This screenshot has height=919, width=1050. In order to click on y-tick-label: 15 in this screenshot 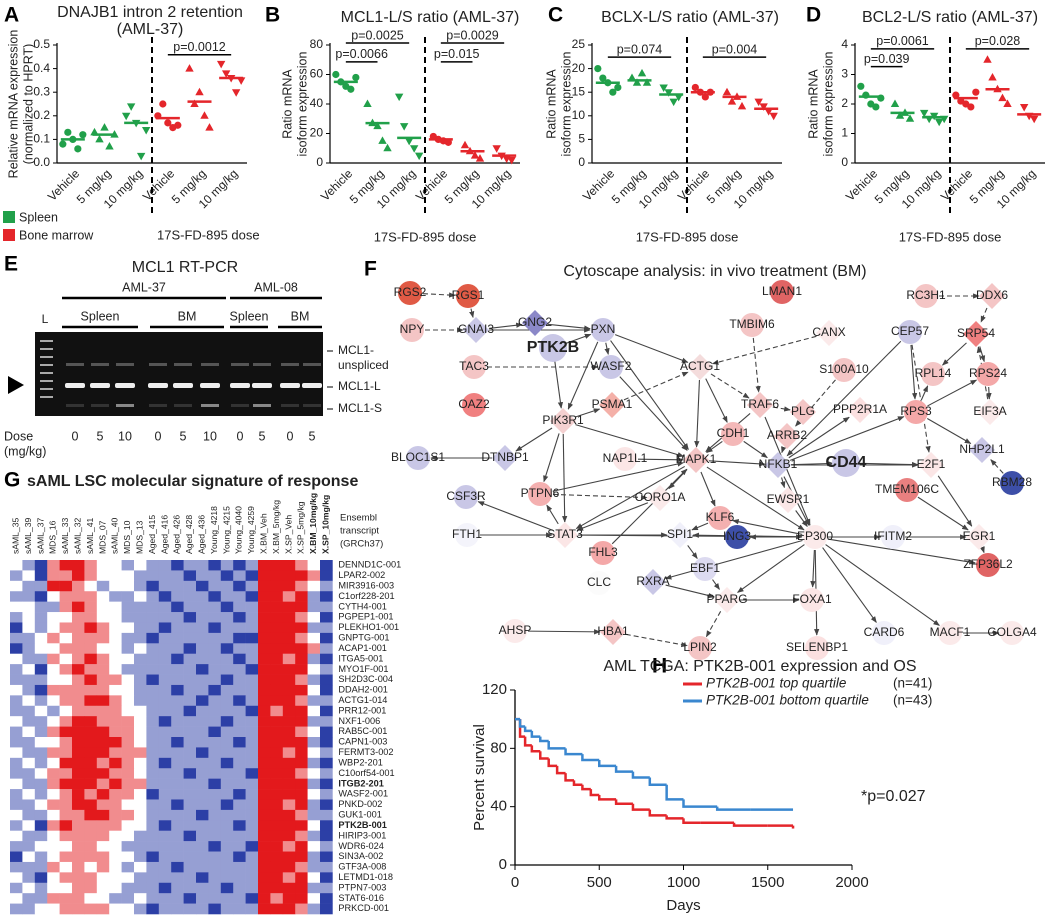, I will do `click(579, 91)`.